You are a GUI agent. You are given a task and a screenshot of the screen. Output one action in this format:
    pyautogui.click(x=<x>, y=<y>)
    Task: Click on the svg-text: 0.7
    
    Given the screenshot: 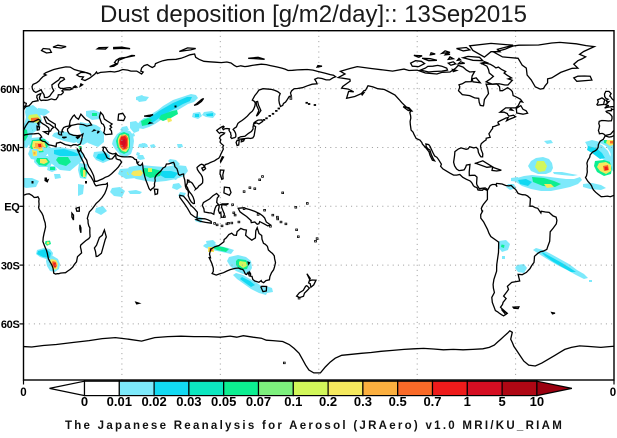 What is the action you would take?
    pyautogui.click(x=432, y=401)
    